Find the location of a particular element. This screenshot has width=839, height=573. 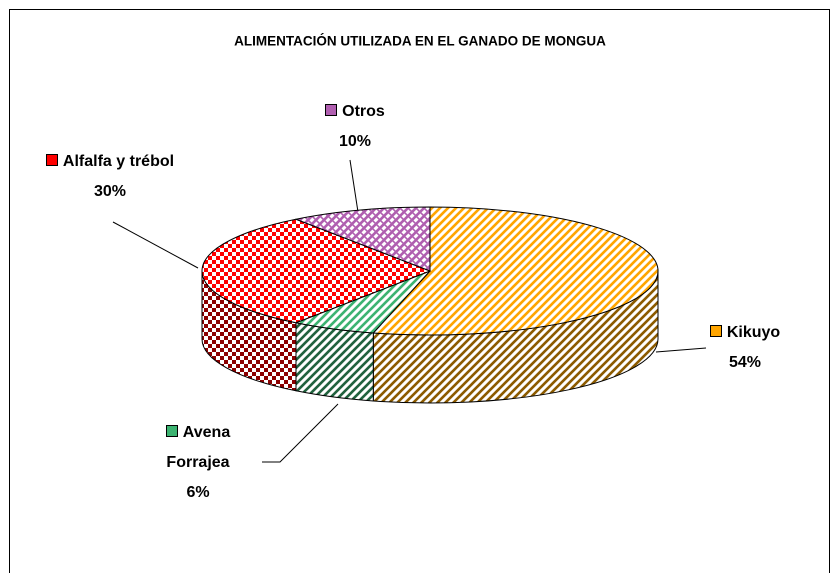

label-name: Avena Forrajea is located at coordinates (198, 447).